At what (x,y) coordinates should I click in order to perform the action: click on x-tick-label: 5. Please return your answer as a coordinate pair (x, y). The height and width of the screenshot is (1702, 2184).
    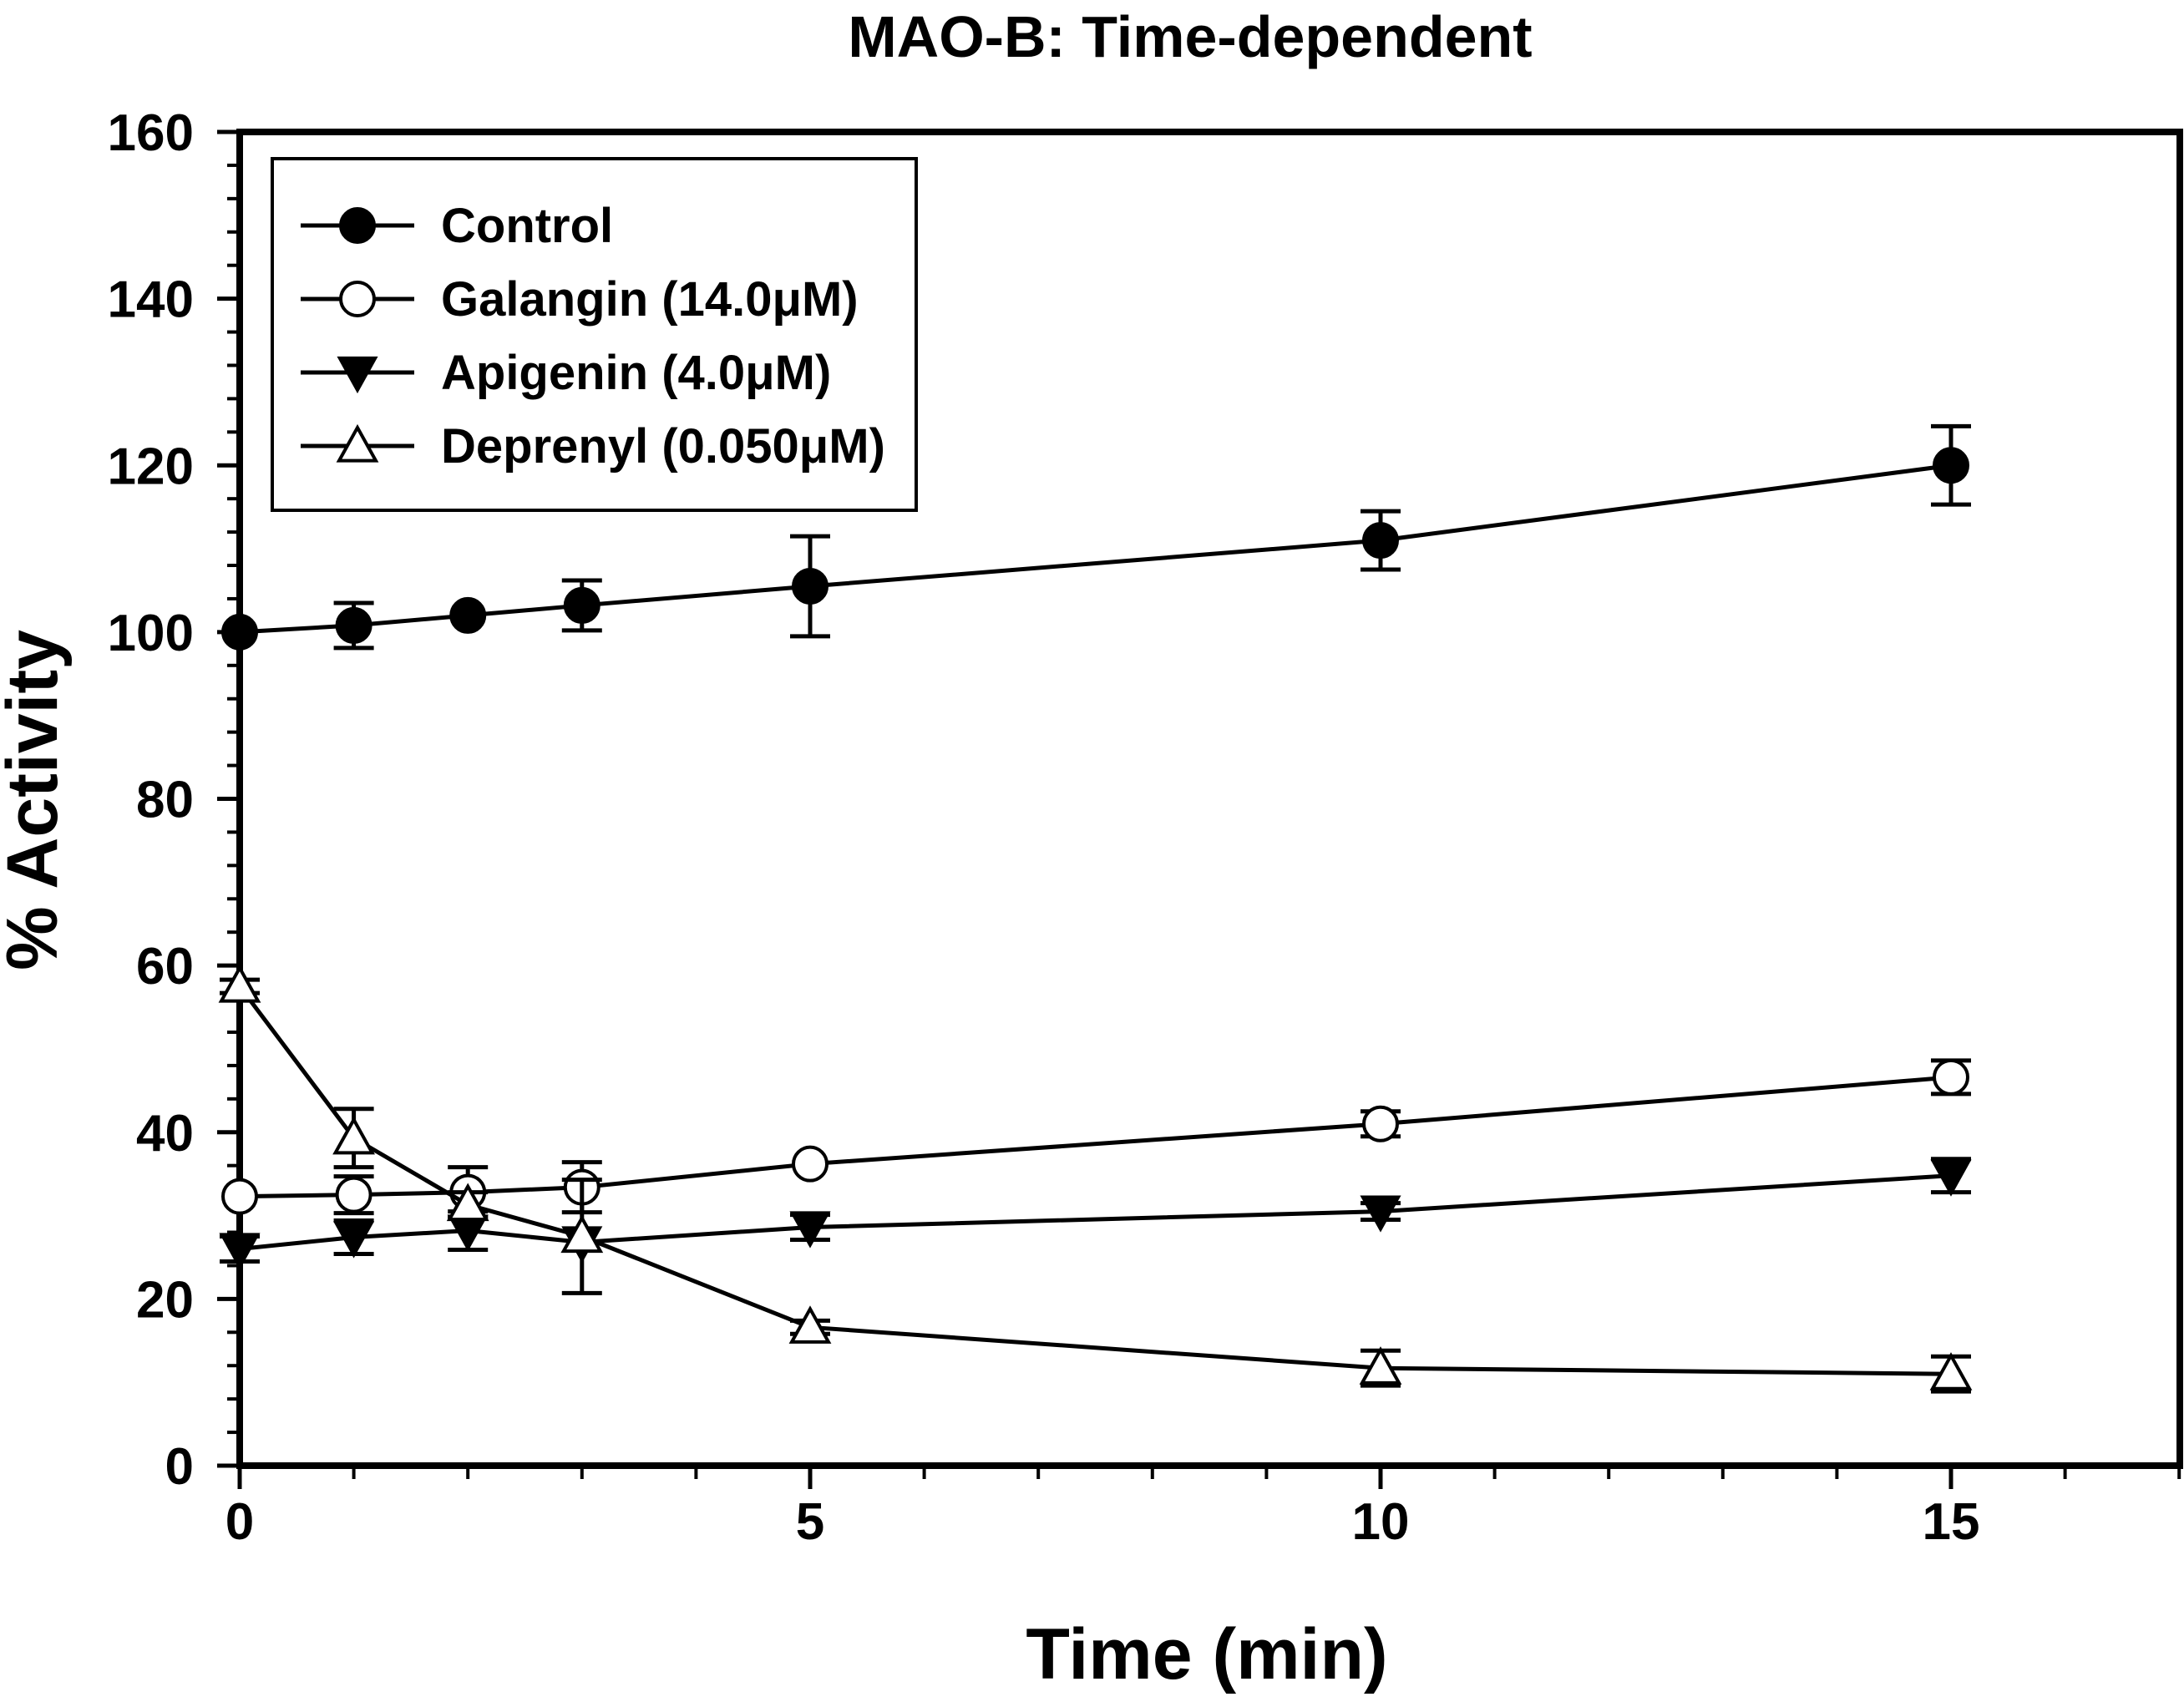
    Looking at the image, I should click on (810, 1522).